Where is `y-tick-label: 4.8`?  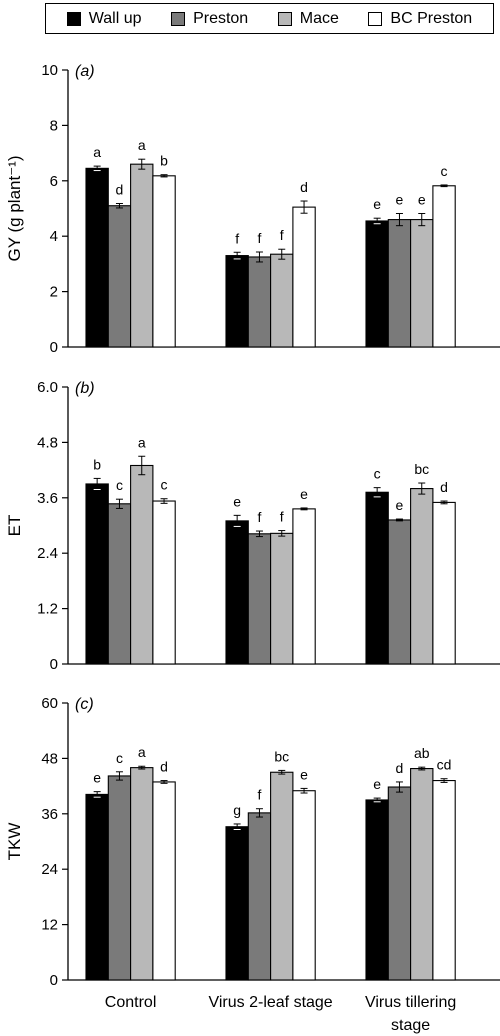 y-tick-label: 4.8 is located at coordinates (47, 442).